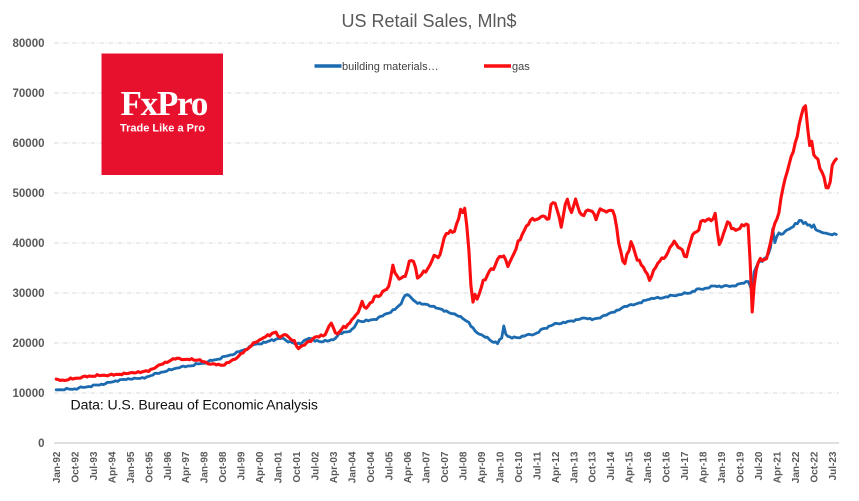 The width and height of the screenshot is (859, 501). What do you see at coordinates (482, 467) in the screenshot?
I see `svg-text: Apr-09` at bounding box center [482, 467].